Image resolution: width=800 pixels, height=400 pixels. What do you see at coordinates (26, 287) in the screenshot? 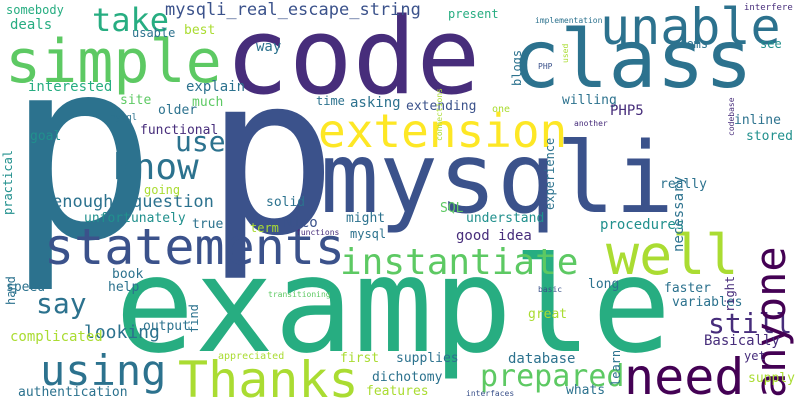
I see `word-speed: speed` at bounding box center [26, 287].